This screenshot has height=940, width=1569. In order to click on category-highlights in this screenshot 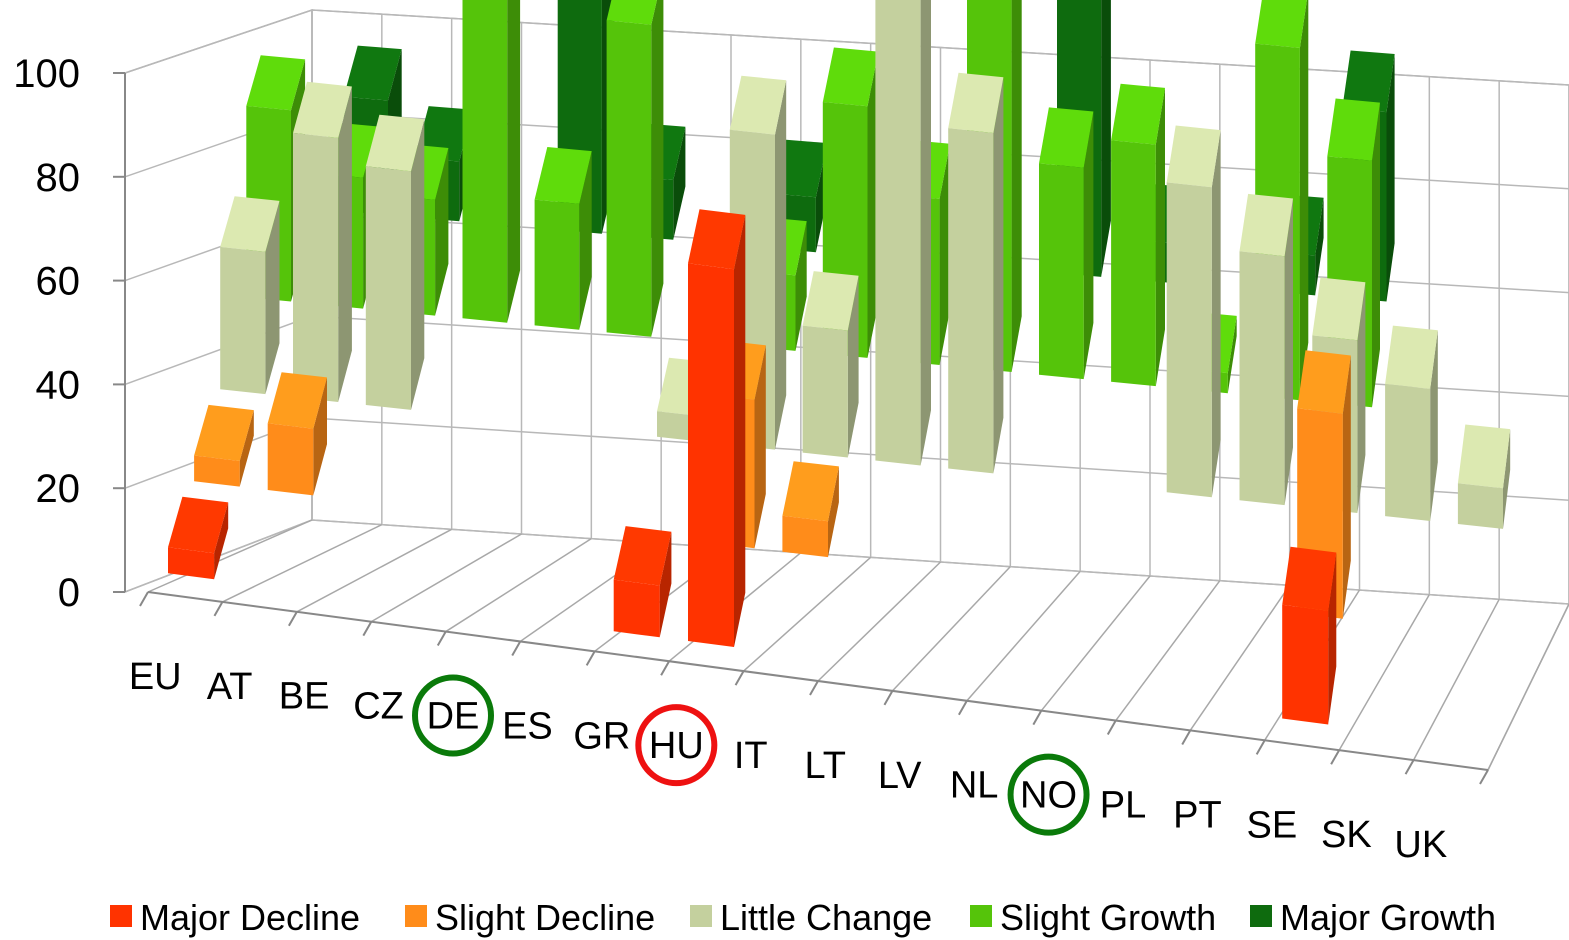, I will do `click(751, 755)`.